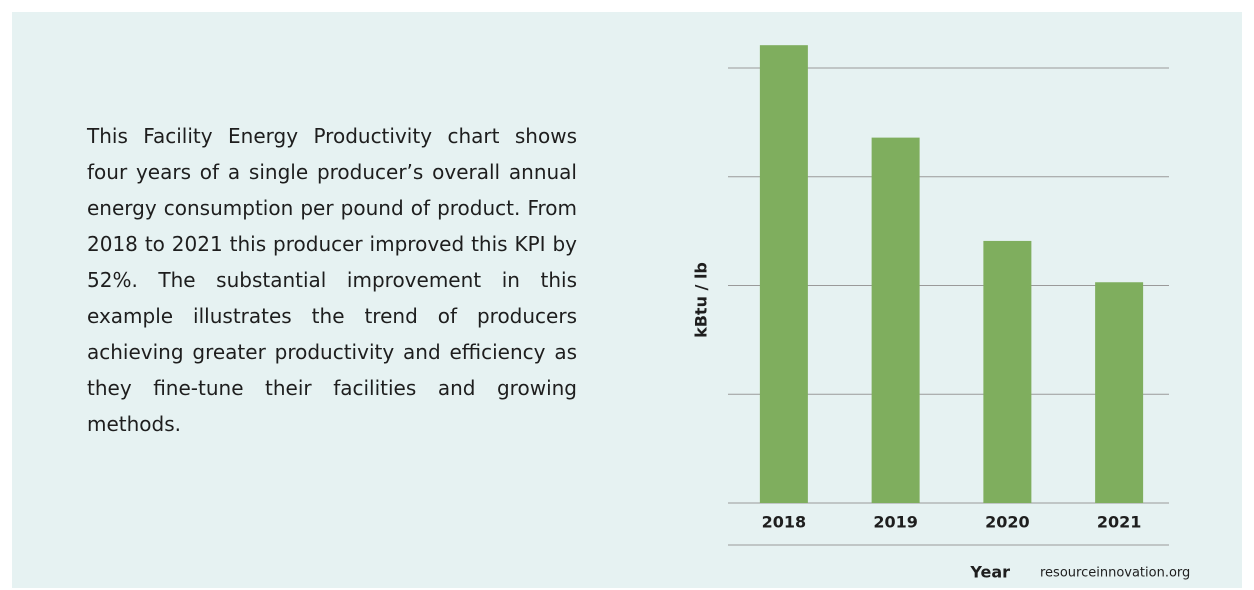  Describe the element at coordinates (989, 572) in the screenshot. I see `x-axis-label: Year` at that location.